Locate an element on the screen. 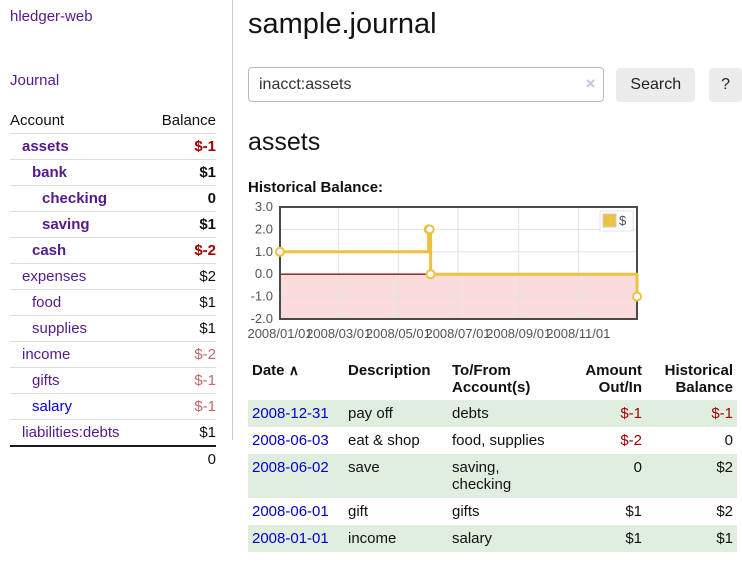 Image resolution: width=742 pixels, height=582 pixels. account-row: income $-2 is located at coordinates (113, 354).